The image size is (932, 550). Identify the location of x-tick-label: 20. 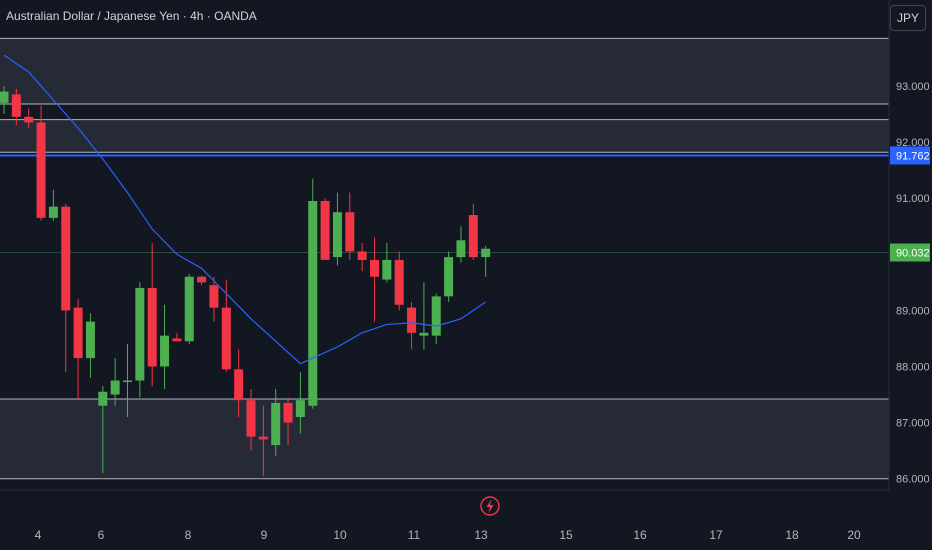
(854, 535).